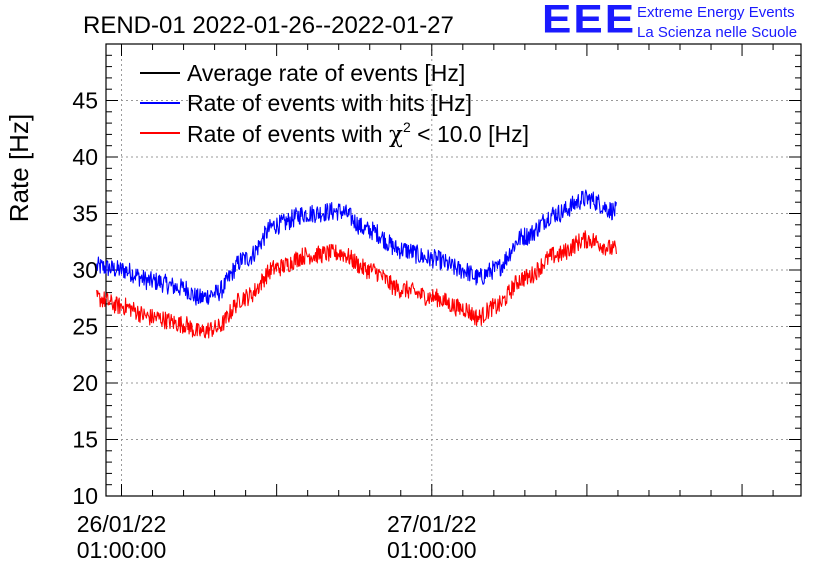  What do you see at coordinates (85, 299) in the screenshot?
I see `y-tick-labels: 10 15 20 25 30 35 40 45` at bounding box center [85, 299].